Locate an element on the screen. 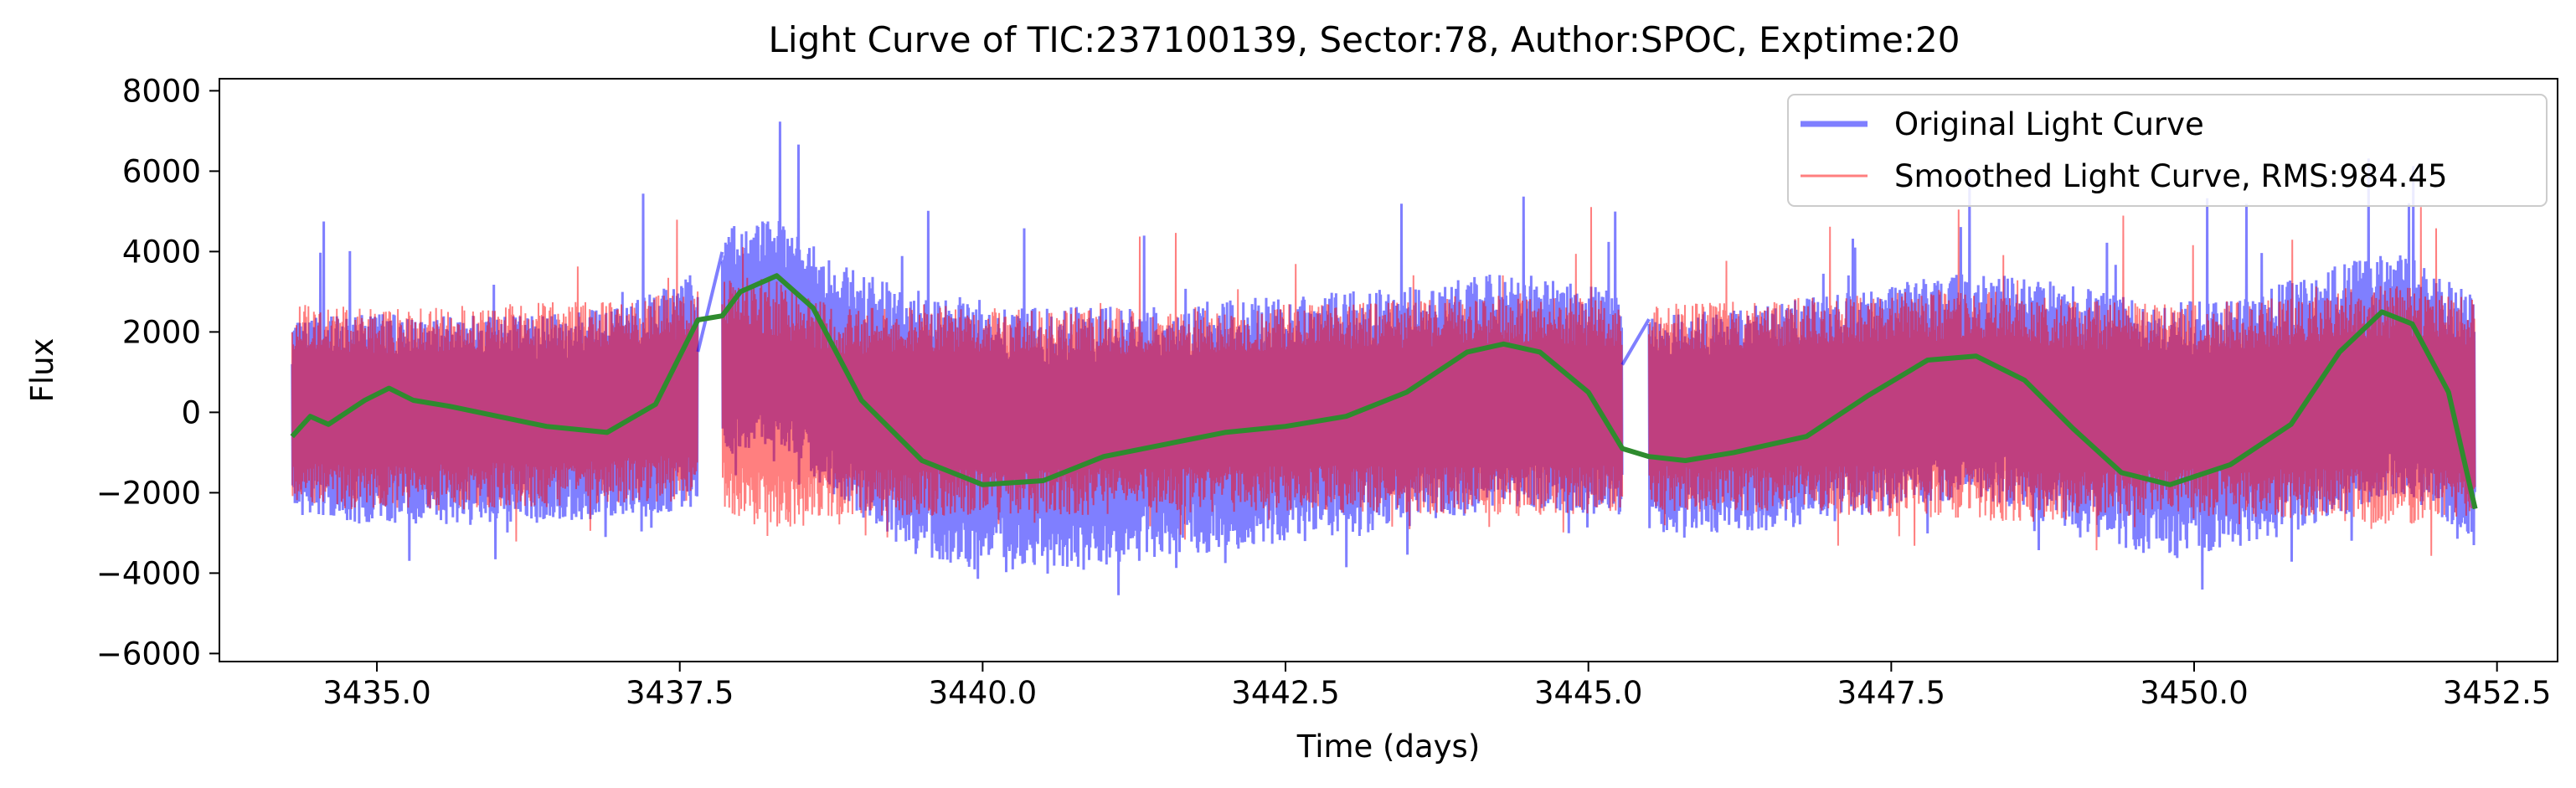  x-tick-label: 3450.0 is located at coordinates (2194, 693).